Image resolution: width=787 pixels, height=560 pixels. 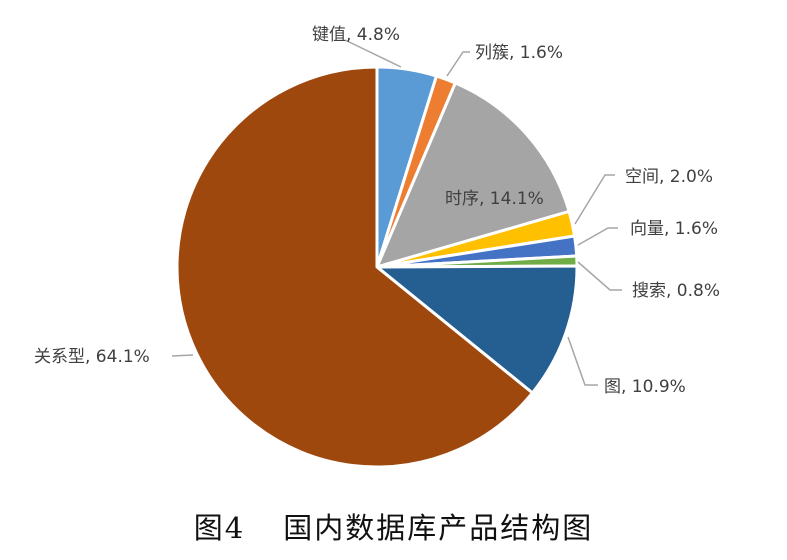 What do you see at coordinates (645, 387) in the screenshot?
I see `label-graph: 图, 10.9%` at bounding box center [645, 387].